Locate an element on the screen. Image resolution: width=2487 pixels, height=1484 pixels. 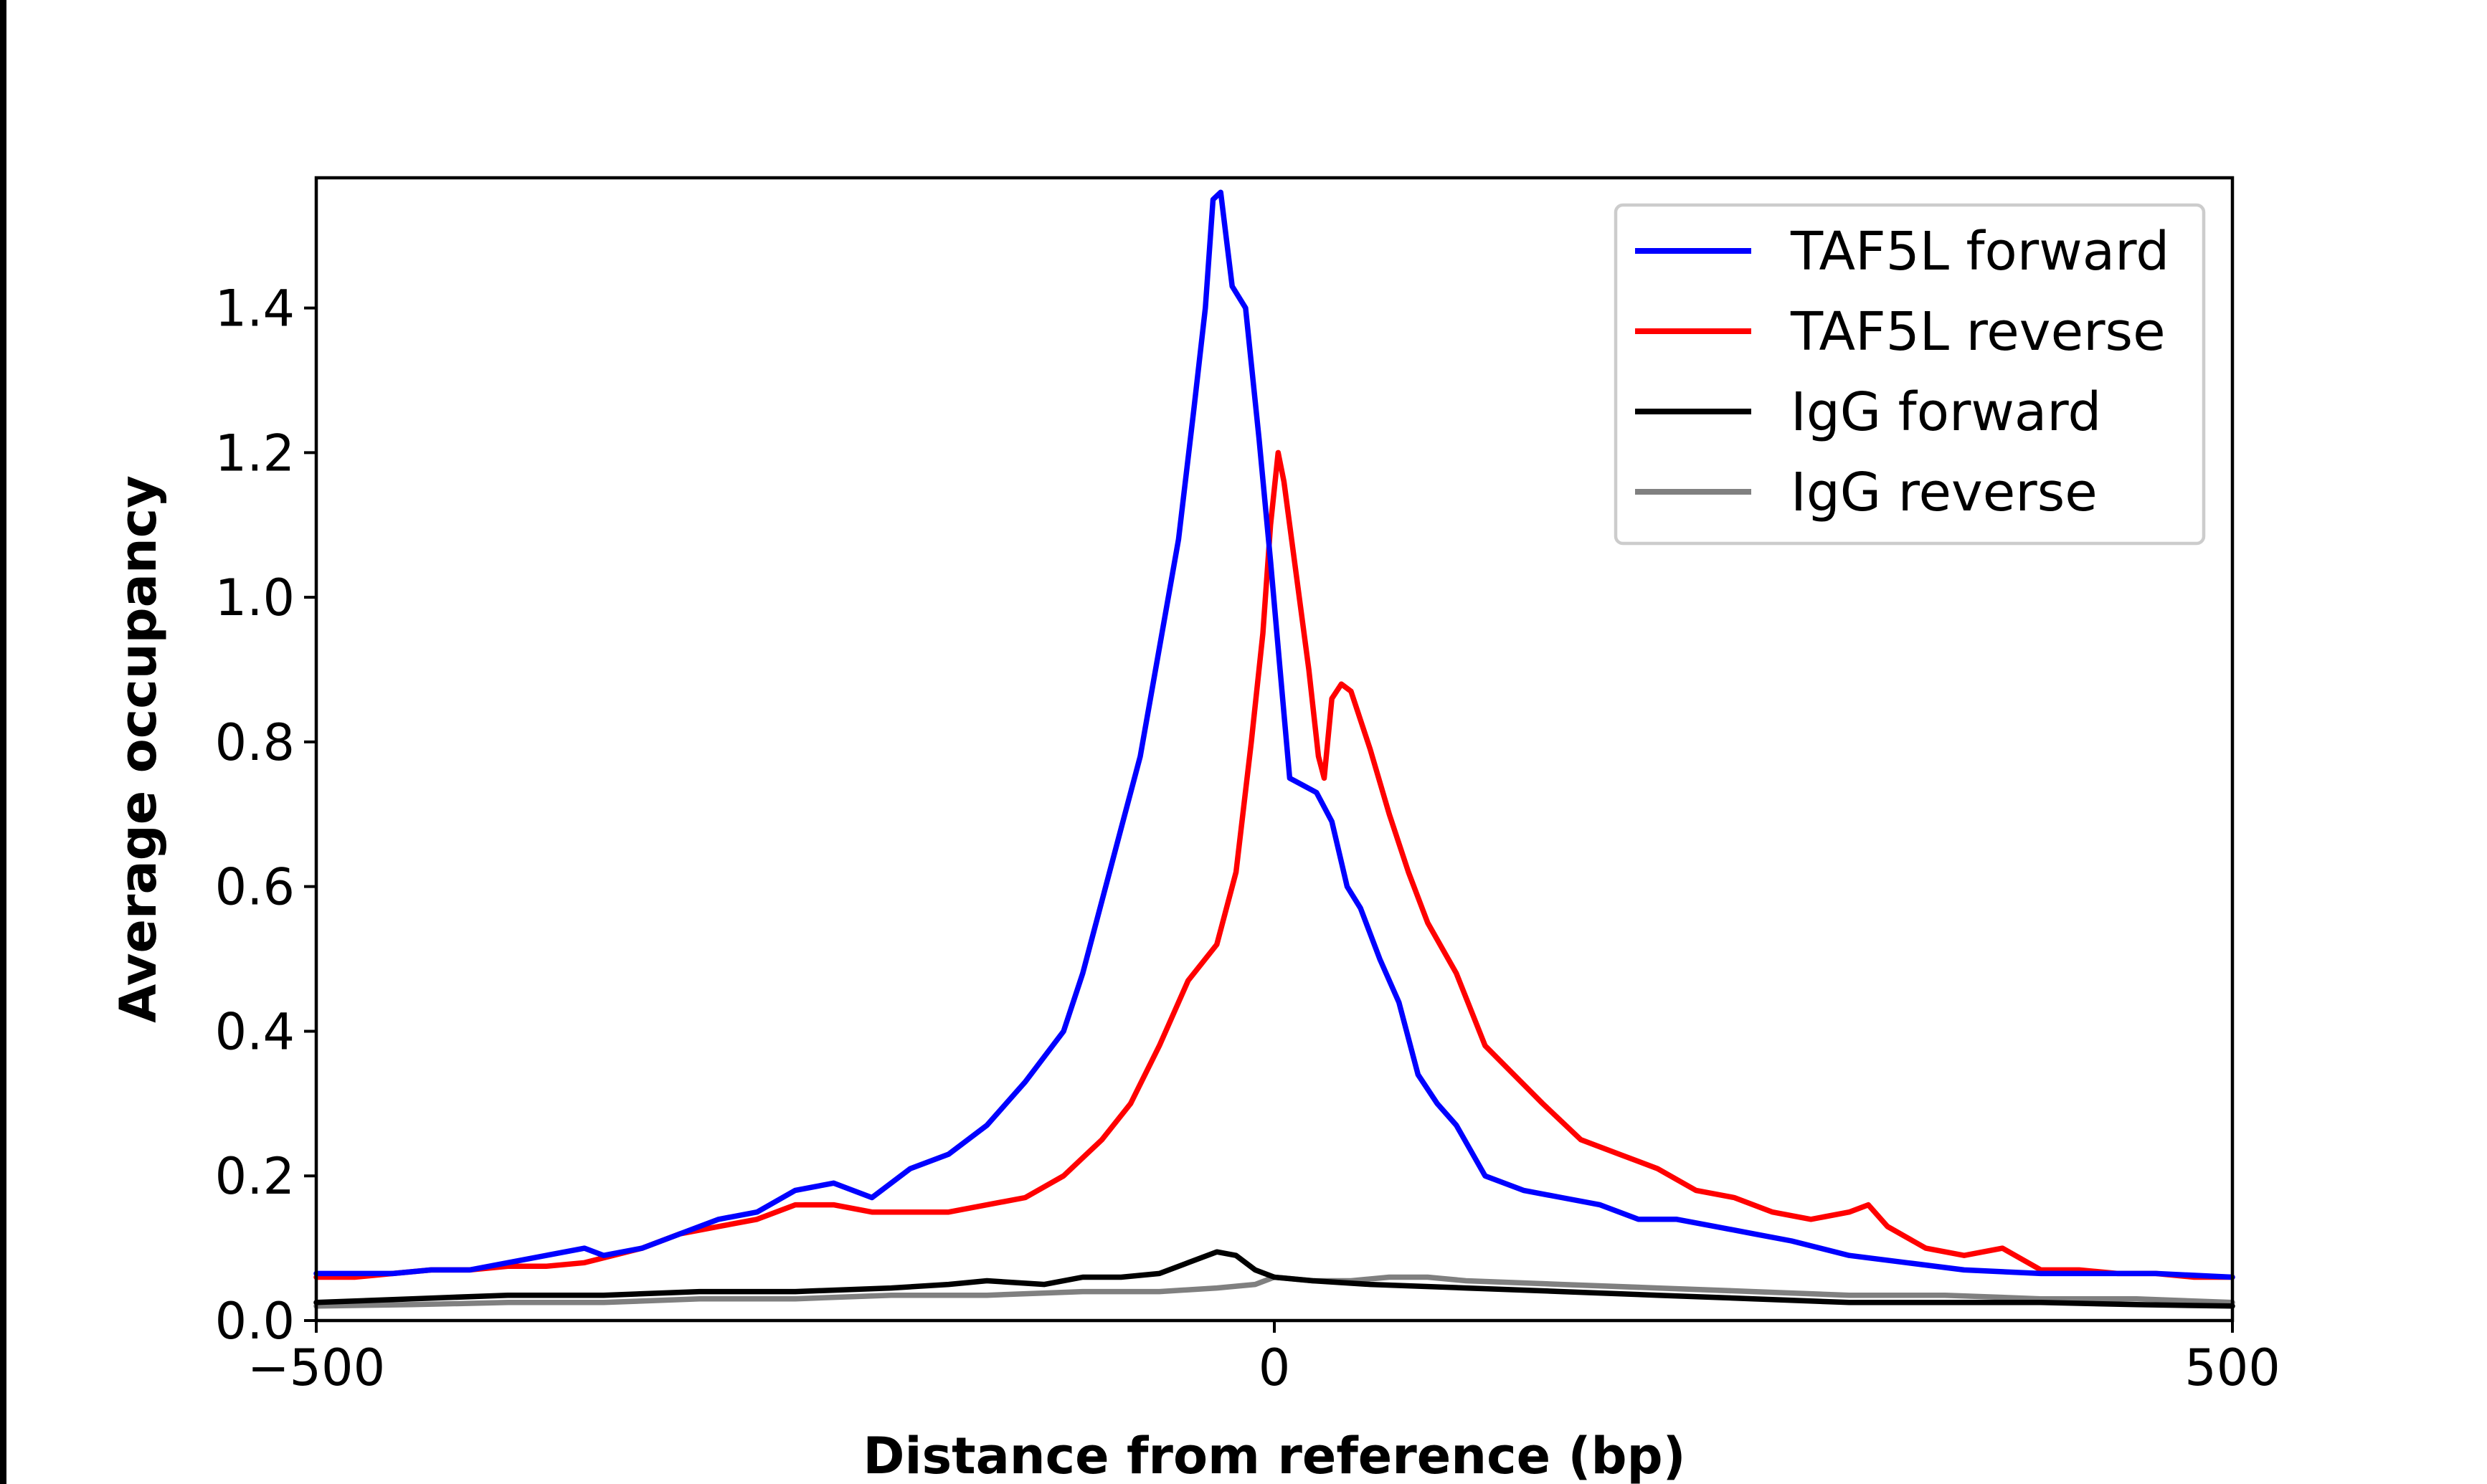
legend-box is located at coordinates (1910, 375).